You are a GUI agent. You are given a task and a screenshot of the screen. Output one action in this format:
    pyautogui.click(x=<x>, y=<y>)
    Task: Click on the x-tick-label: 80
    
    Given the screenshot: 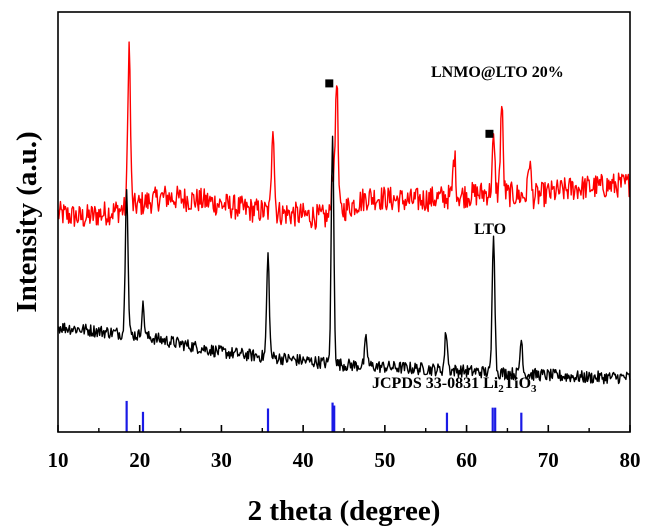 What is the action you would take?
    pyautogui.click(x=630, y=460)
    